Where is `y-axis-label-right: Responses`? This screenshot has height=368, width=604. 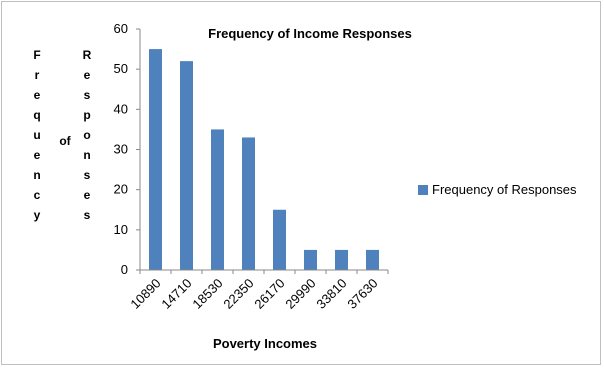 y-axis-label-right: Responses is located at coordinates (87, 138).